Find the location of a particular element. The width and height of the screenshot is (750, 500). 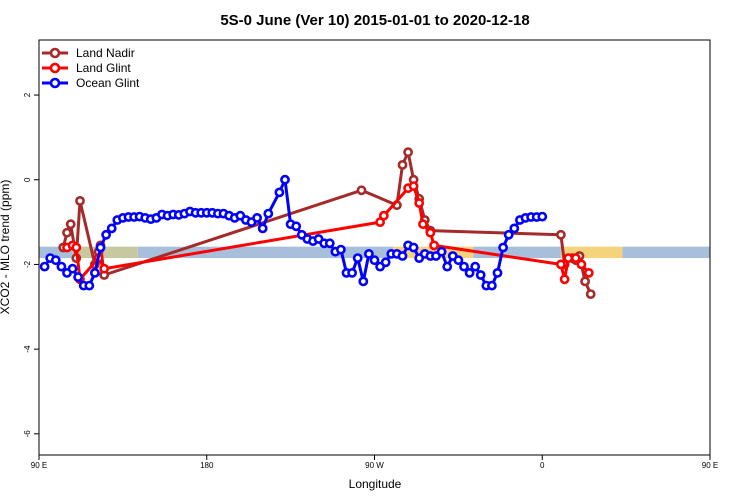

y-tick-label: 0 is located at coordinates (27, 179).